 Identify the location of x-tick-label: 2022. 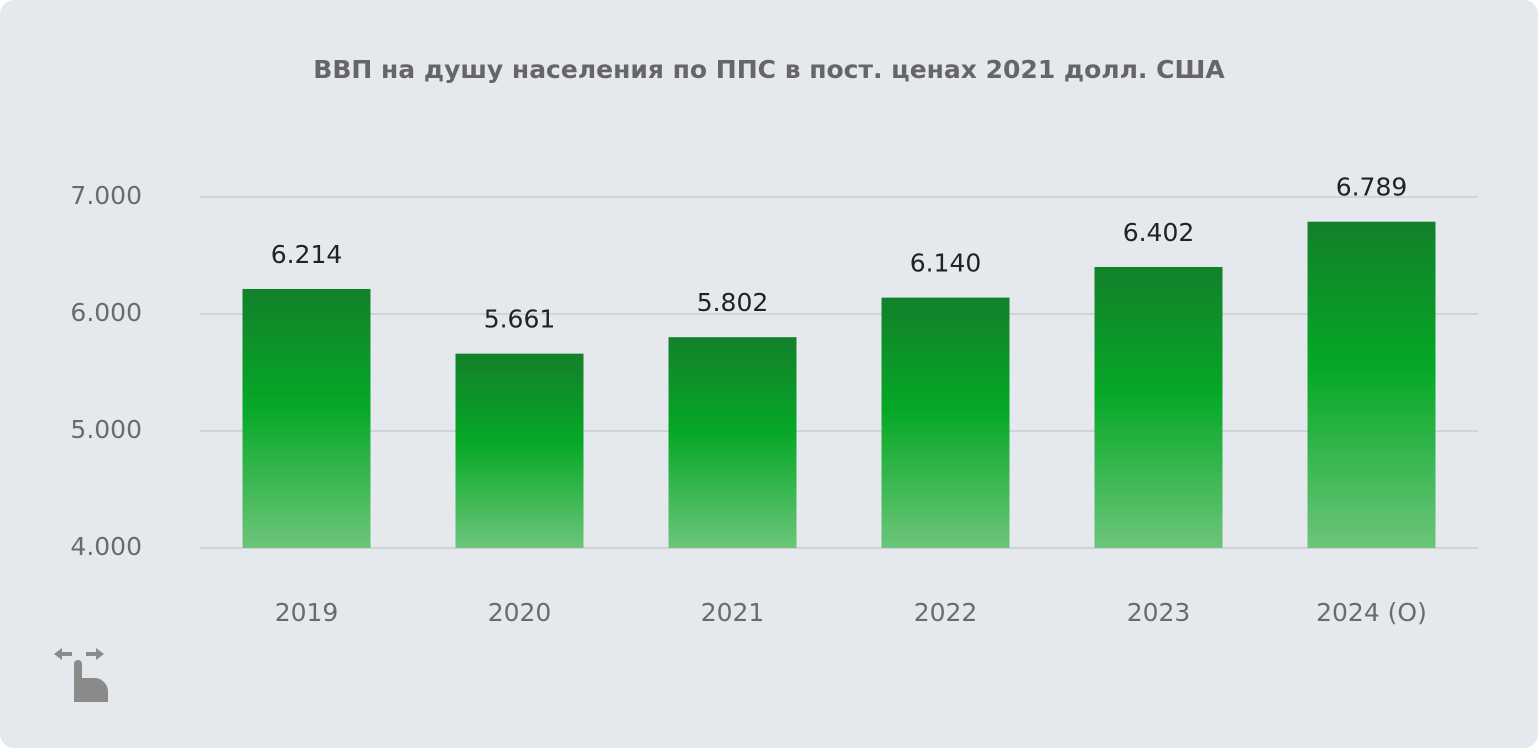
(946, 612).